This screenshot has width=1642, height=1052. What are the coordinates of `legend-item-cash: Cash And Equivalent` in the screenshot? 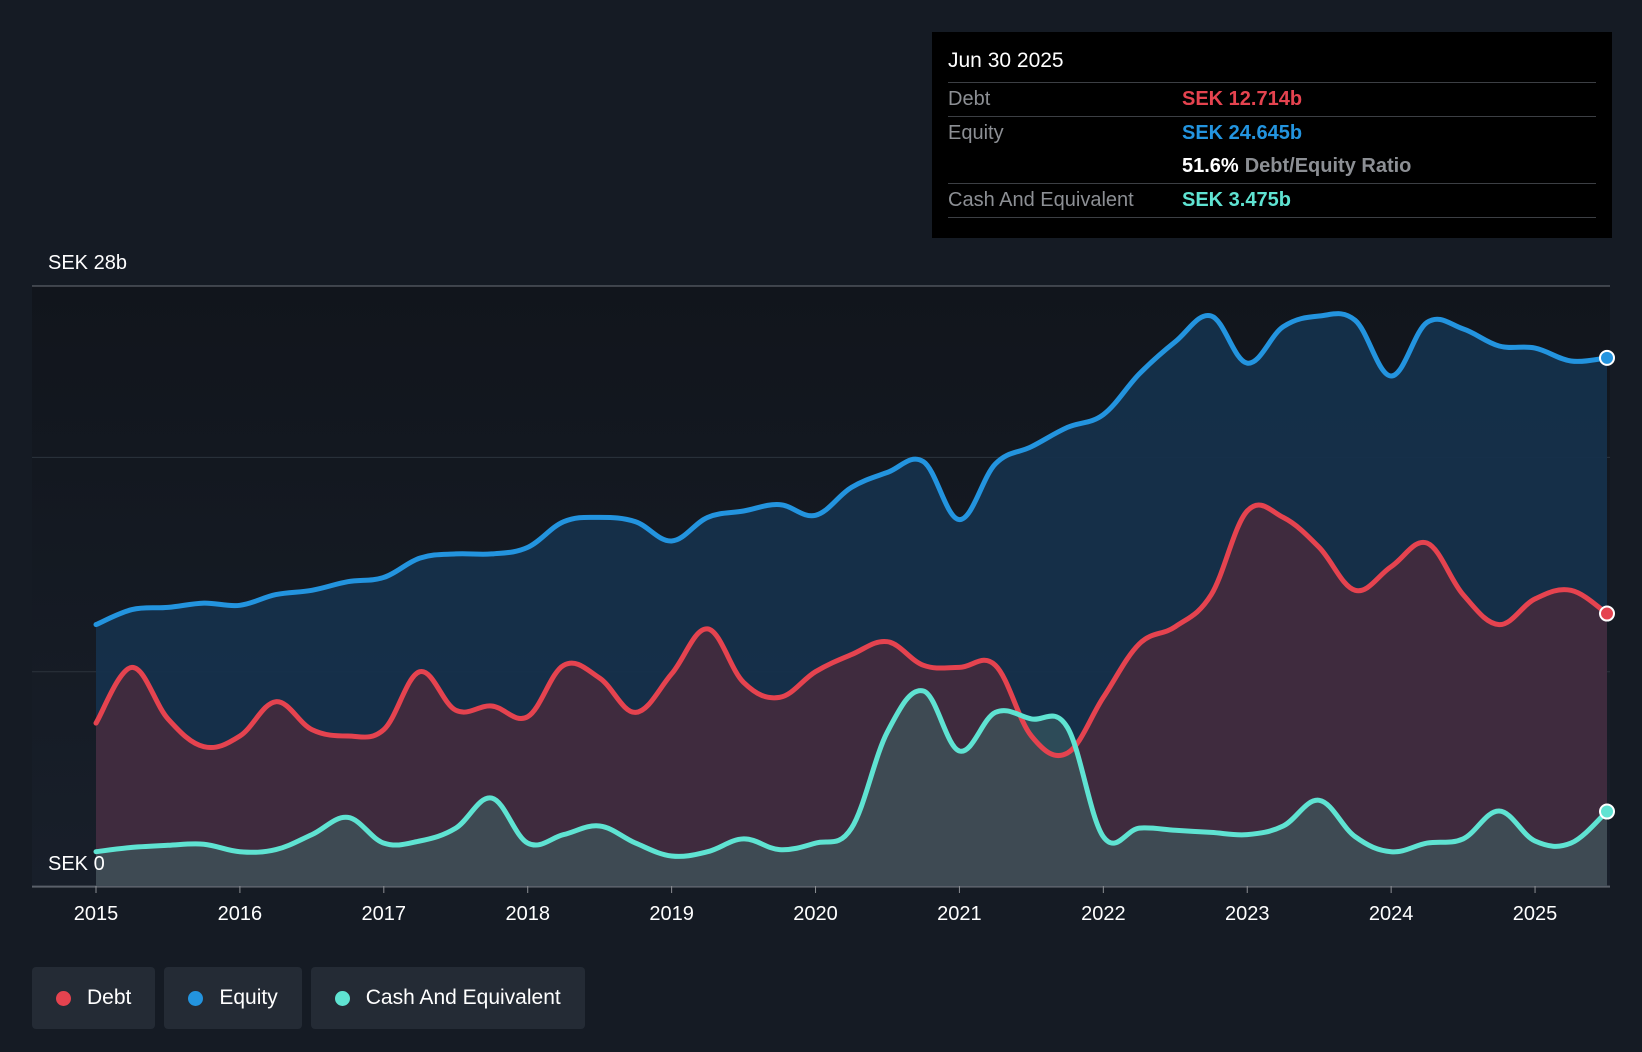 It's located at (447, 998).